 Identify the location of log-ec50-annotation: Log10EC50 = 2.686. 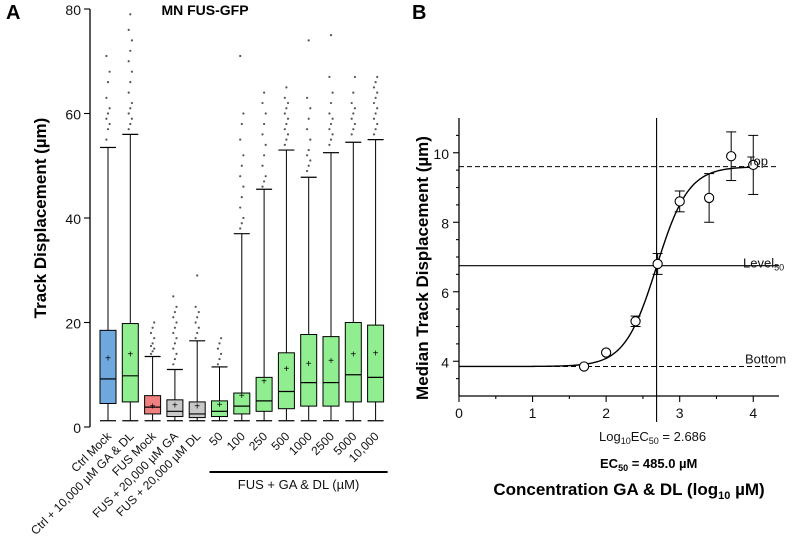
(652, 437).